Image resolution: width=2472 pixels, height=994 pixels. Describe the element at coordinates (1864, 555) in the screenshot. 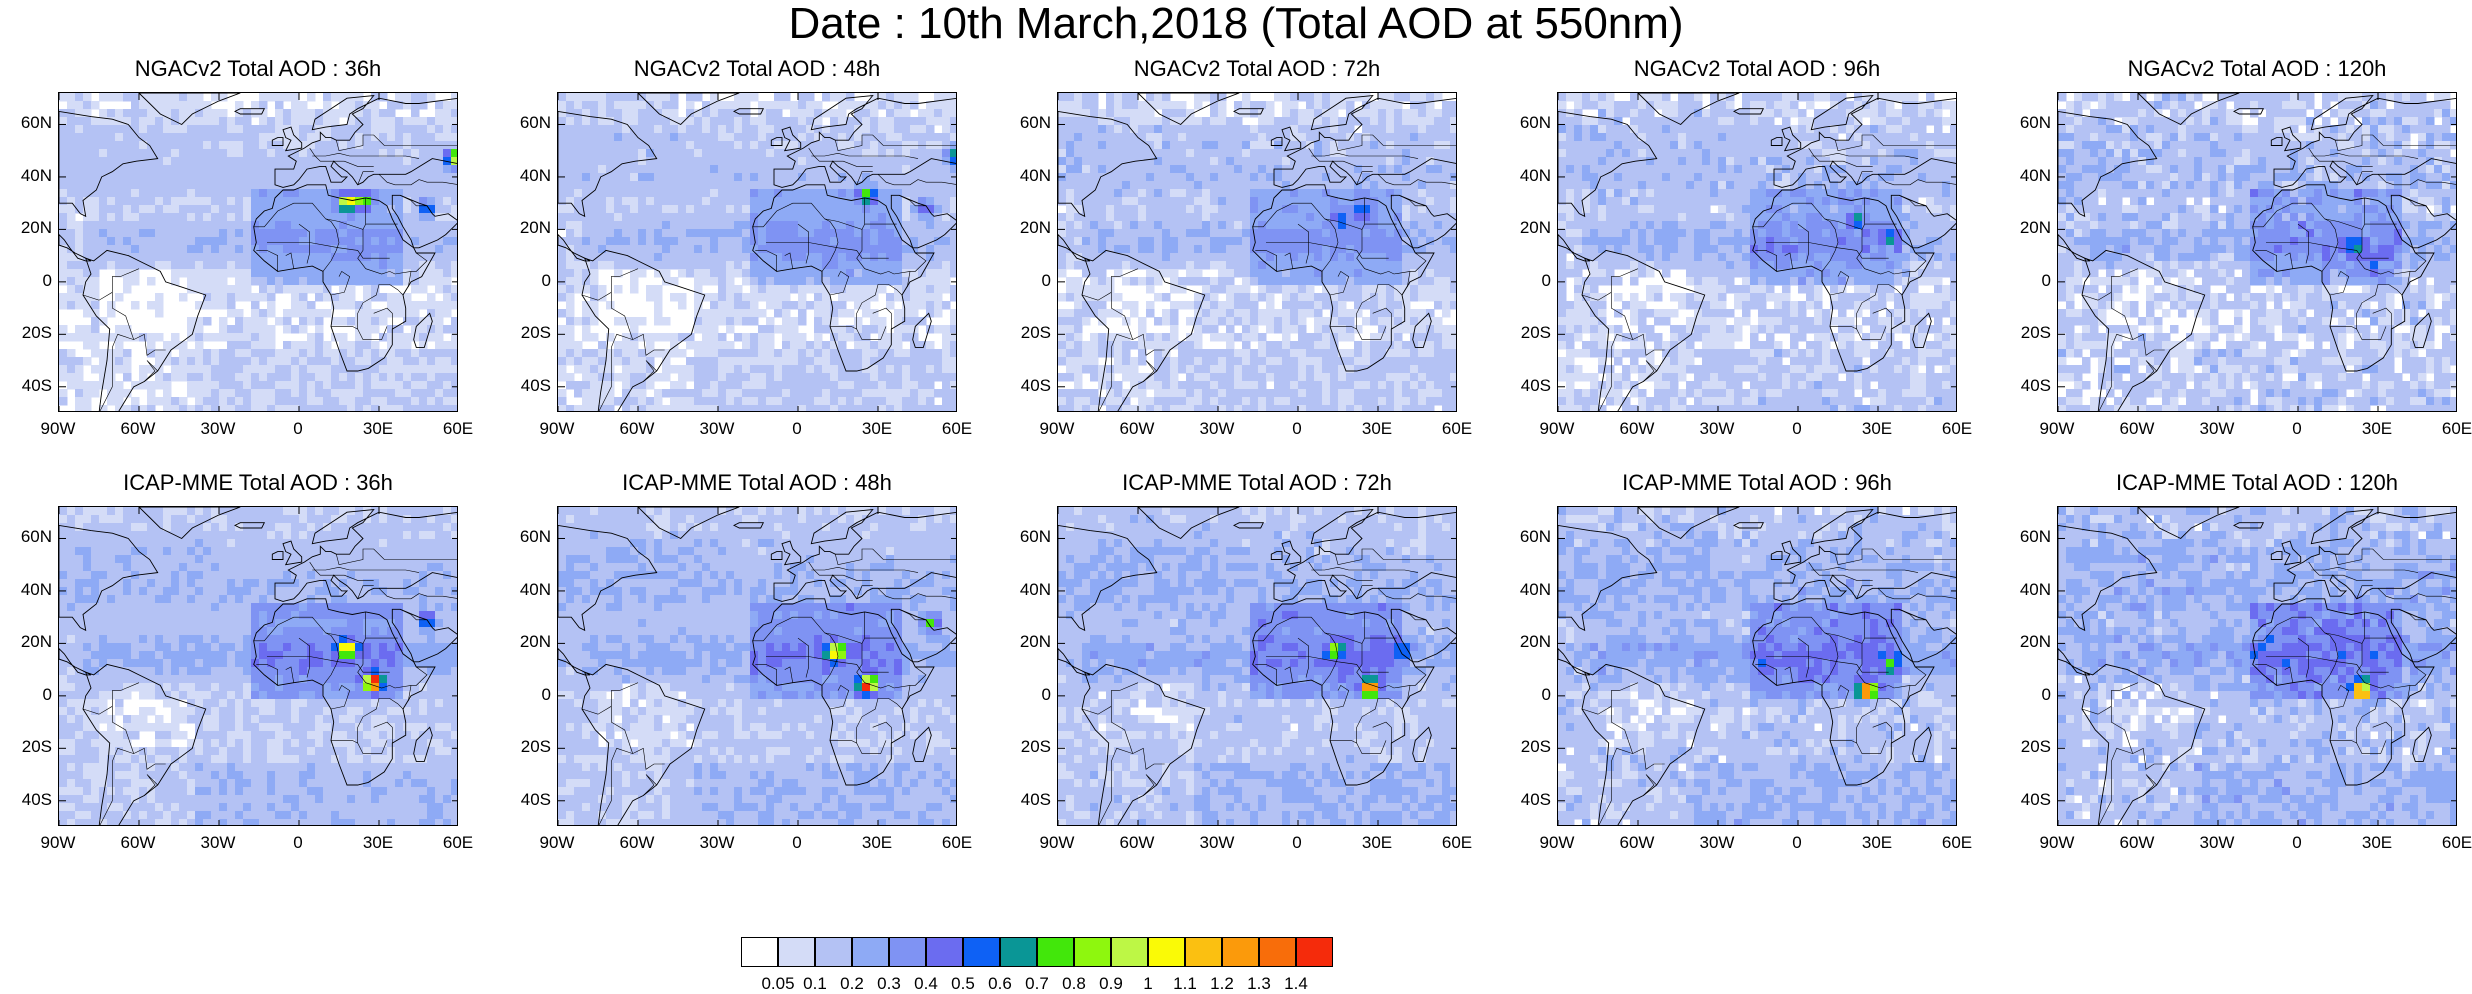

I see `coastline-europe` at that location.